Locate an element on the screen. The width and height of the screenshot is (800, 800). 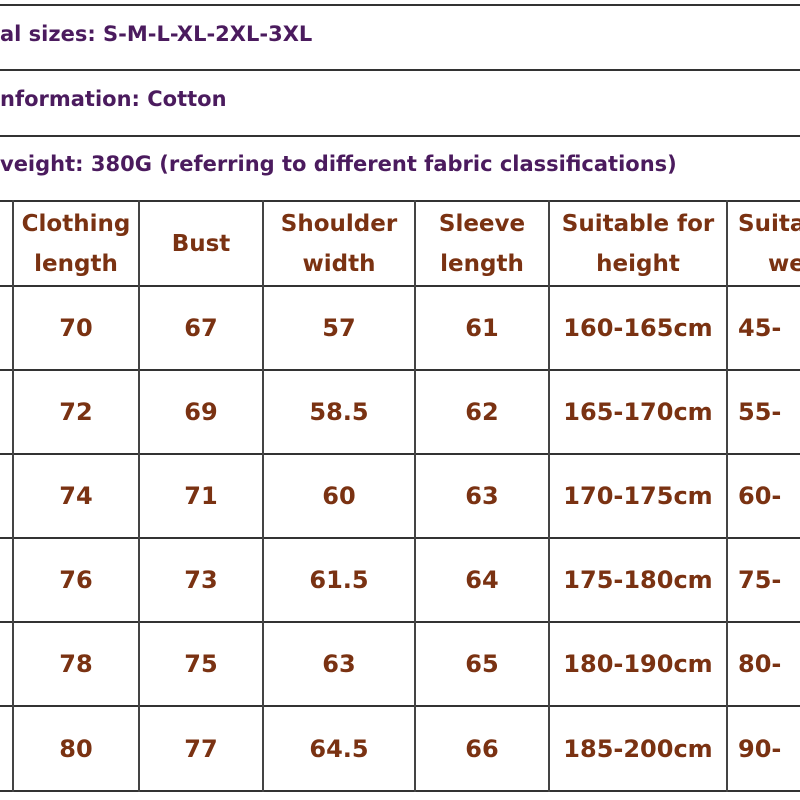
data-cell: 55- is located at coordinates (760, 412).